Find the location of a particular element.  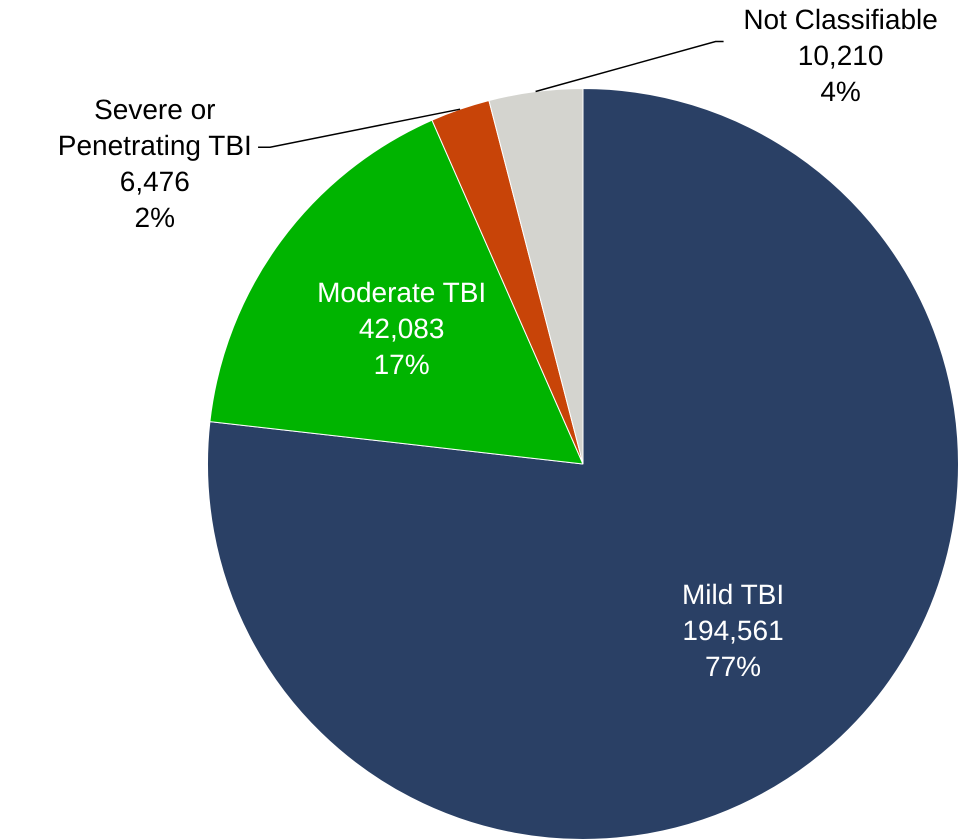

data-label: 10,210 4% is located at coordinates (841, 74).